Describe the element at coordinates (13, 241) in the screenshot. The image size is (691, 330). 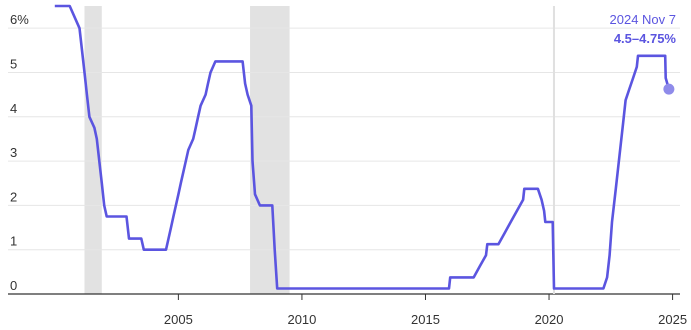
I see `y-tick-label-1: 1` at that location.